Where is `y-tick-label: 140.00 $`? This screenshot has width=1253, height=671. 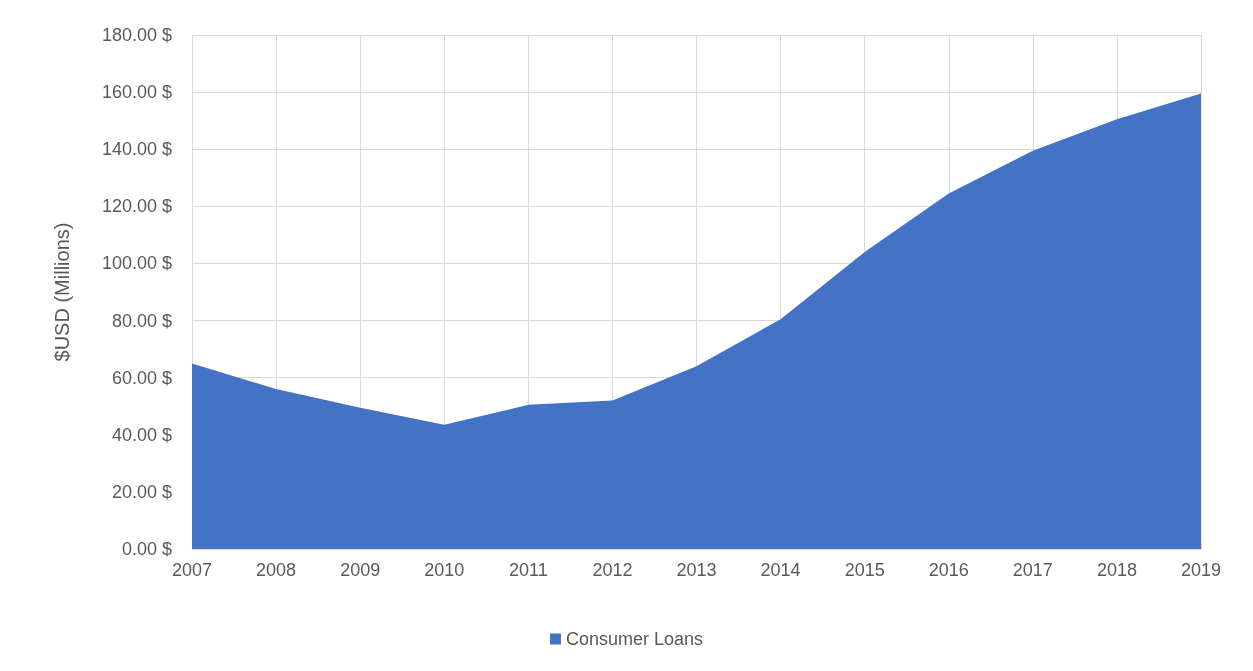
y-tick-label: 140.00 $ is located at coordinates (136, 149).